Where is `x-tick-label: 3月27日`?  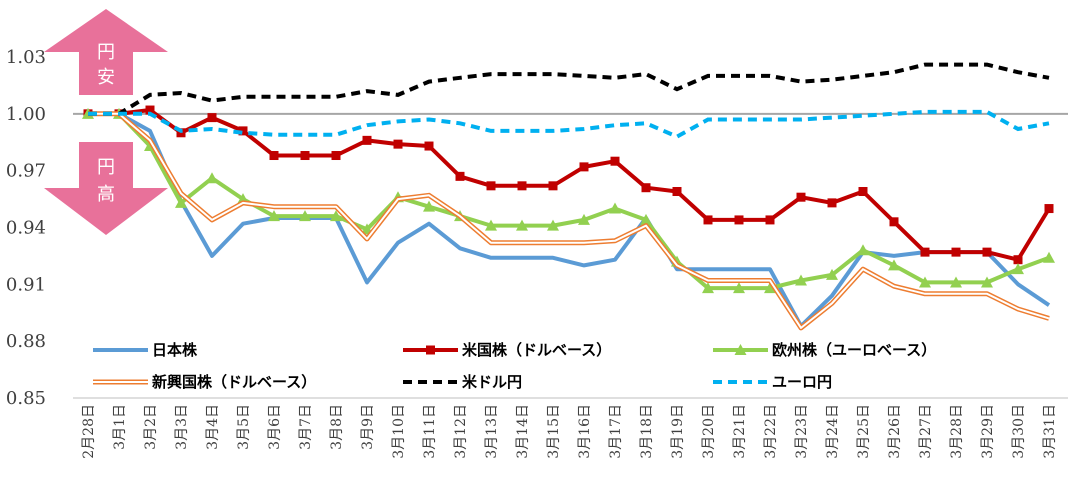
x-tick-label: 3月27日 is located at coordinates (926, 431).